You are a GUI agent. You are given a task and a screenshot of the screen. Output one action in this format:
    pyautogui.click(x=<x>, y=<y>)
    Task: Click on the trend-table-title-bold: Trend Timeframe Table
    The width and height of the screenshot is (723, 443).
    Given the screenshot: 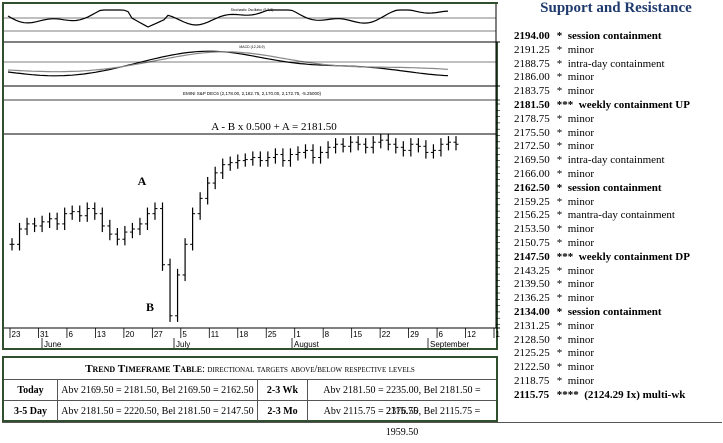 What is the action you would take?
    pyautogui.click(x=144, y=369)
    